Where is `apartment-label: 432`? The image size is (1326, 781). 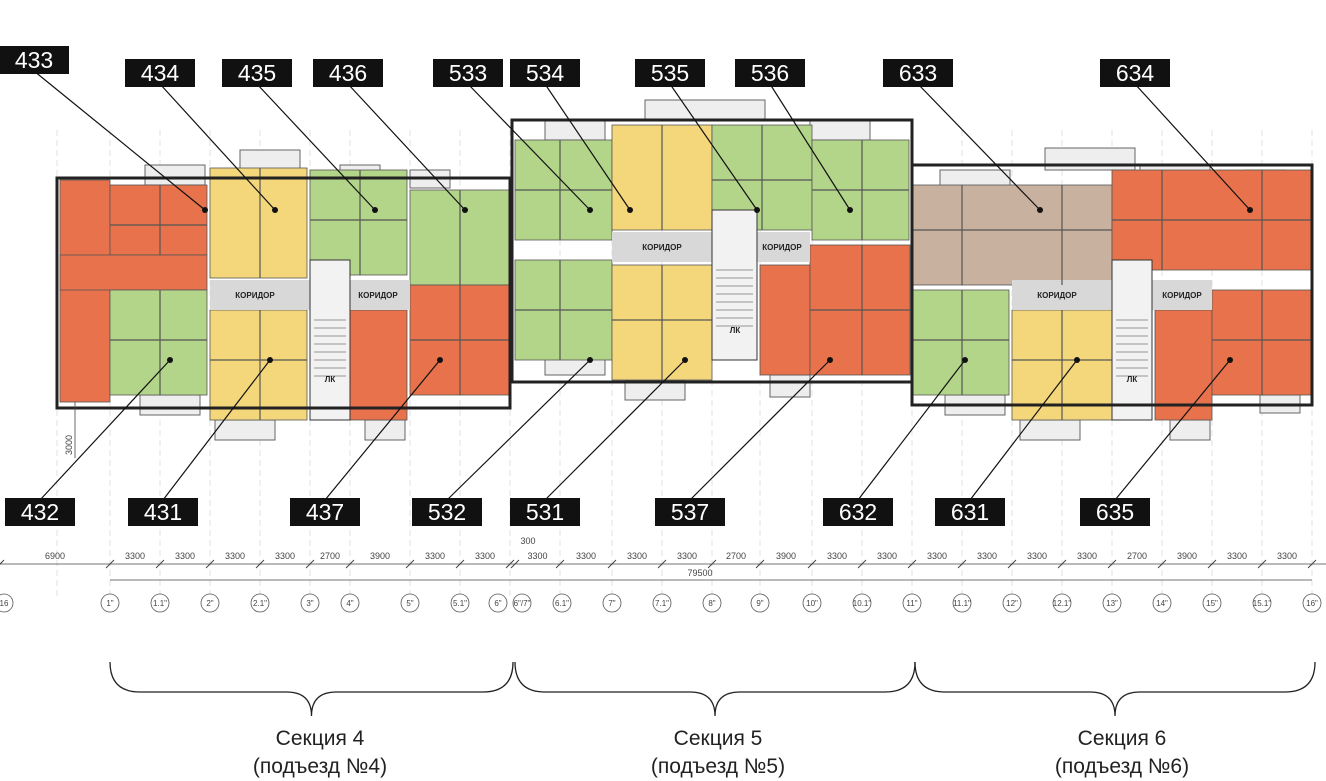 apartment-label: 432 is located at coordinates (40, 512).